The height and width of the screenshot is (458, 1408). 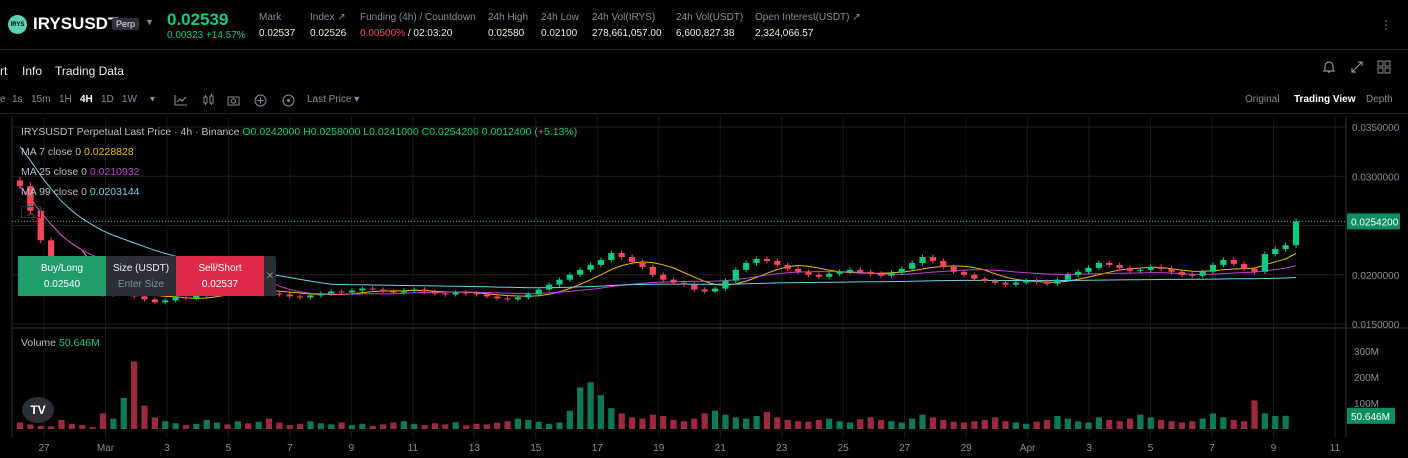 What do you see at coordinates (333, 99) in the screenshot?
I see `price-type-select: Last Price ▾` at bounding box center [333, 99].